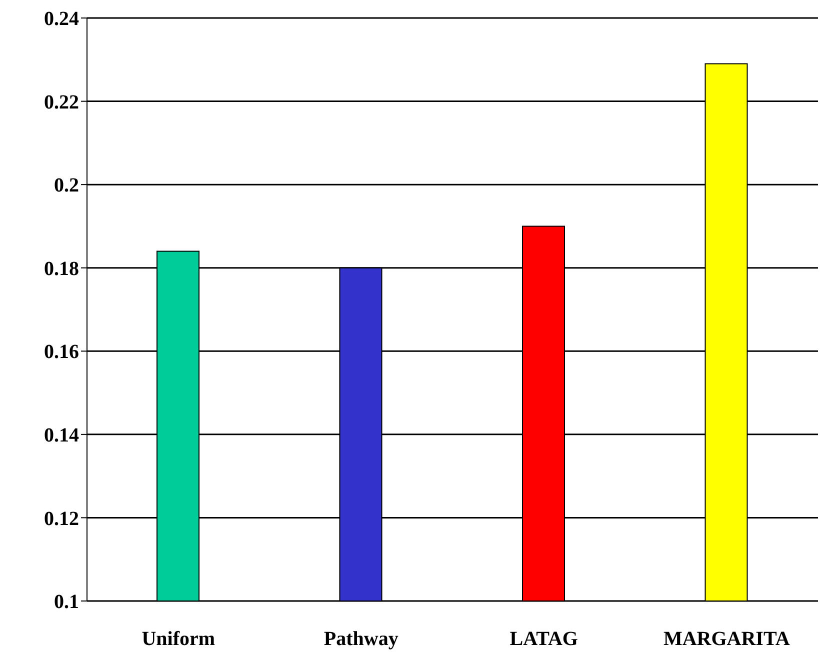  What do you see at coordinates (726, 639) in the screenshot?
I see `x-tick-label: MARGARITA` at bounding box center [726, 639].